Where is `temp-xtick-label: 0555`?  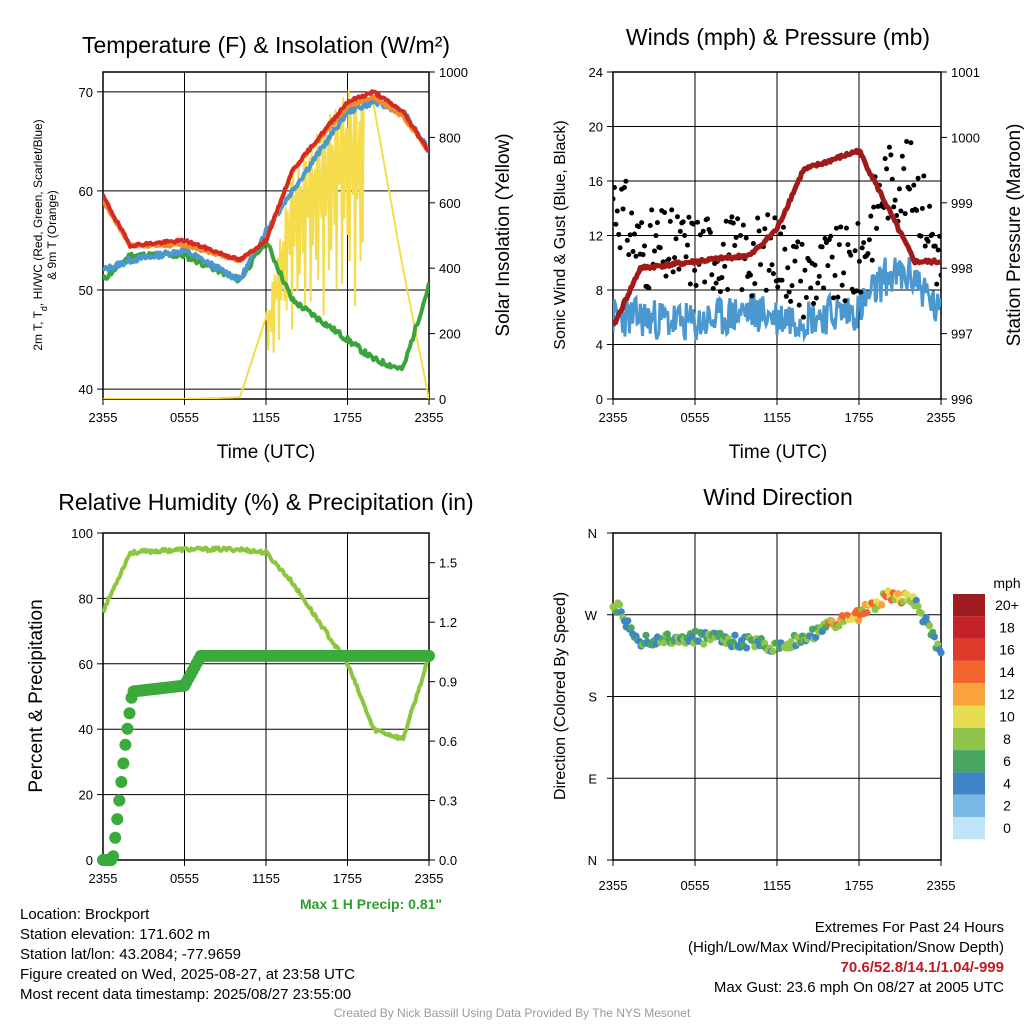
temp-xtick-label: 0555 is located at coordinates (184, 417).